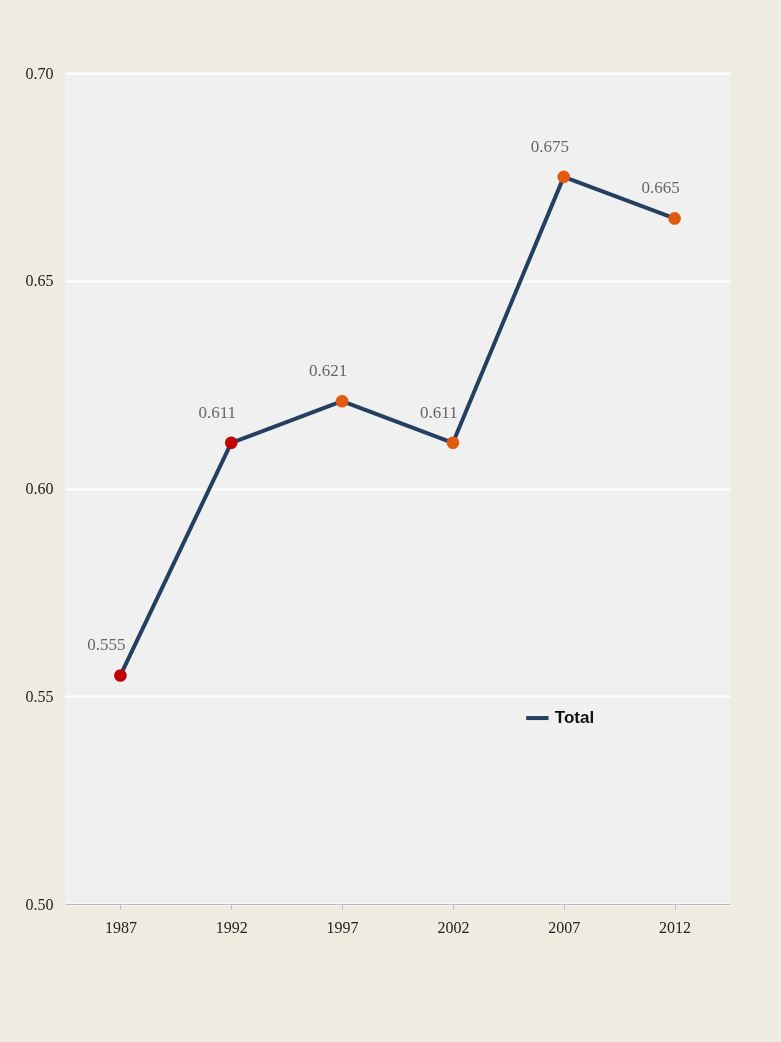  What do you see at coordinates (675, 927) in the screenshot?
I see `x-tick-label: 2012` at bounding box center [675, 927].